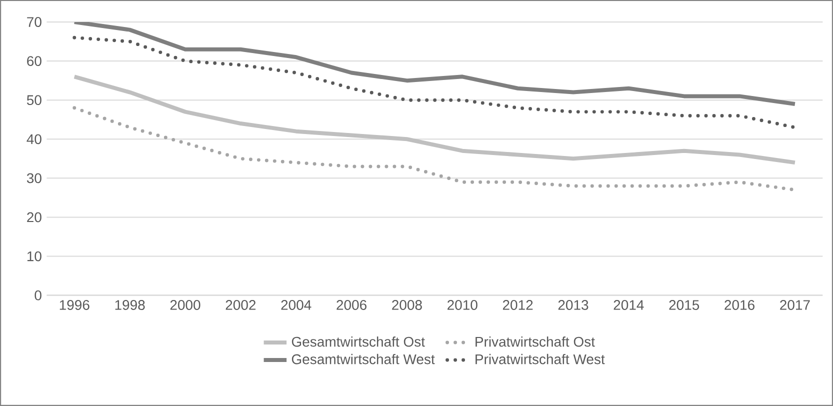  I want to click on legend-label: Gesamtwirtschaft Ost, so click(358, 341).